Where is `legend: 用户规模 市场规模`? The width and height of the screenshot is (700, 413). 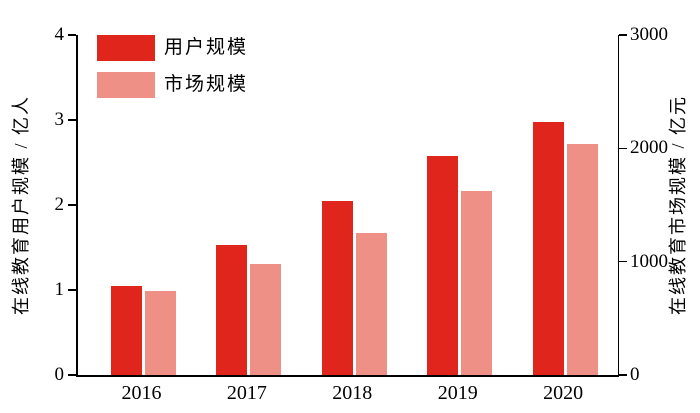
legend: 用户规模 市场规模 is located at coordinates (172, 72).